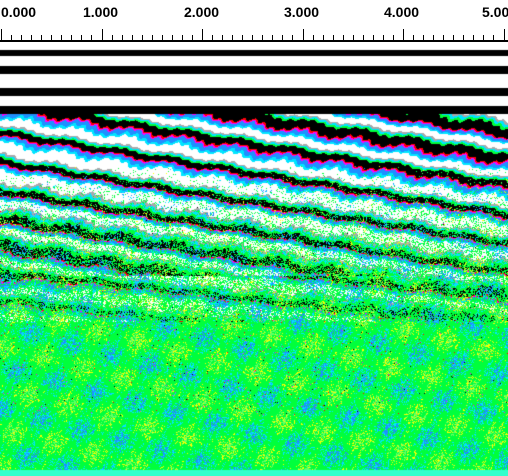 Image resolution: width=508 pixels, height=476 pixels. I want to click on ruler-label-5: 5.00, so click(495, 12).